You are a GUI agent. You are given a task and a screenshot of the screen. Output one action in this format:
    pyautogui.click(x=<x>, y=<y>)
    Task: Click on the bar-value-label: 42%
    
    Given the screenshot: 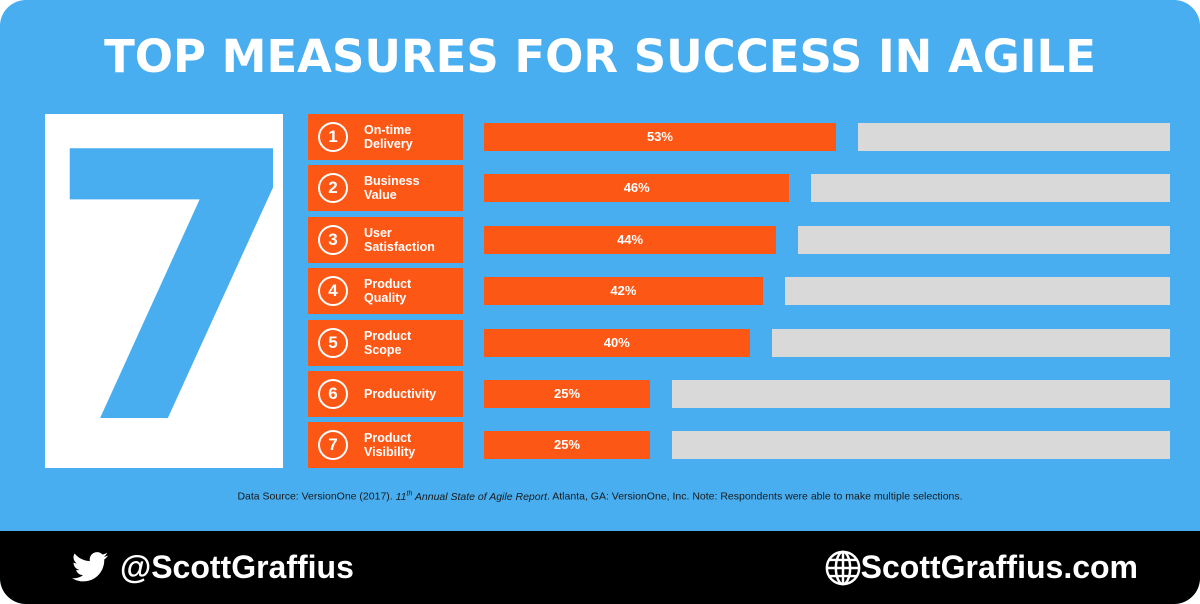 What is the action you would take?
    pyautogui.click(x=623, y=291)
    